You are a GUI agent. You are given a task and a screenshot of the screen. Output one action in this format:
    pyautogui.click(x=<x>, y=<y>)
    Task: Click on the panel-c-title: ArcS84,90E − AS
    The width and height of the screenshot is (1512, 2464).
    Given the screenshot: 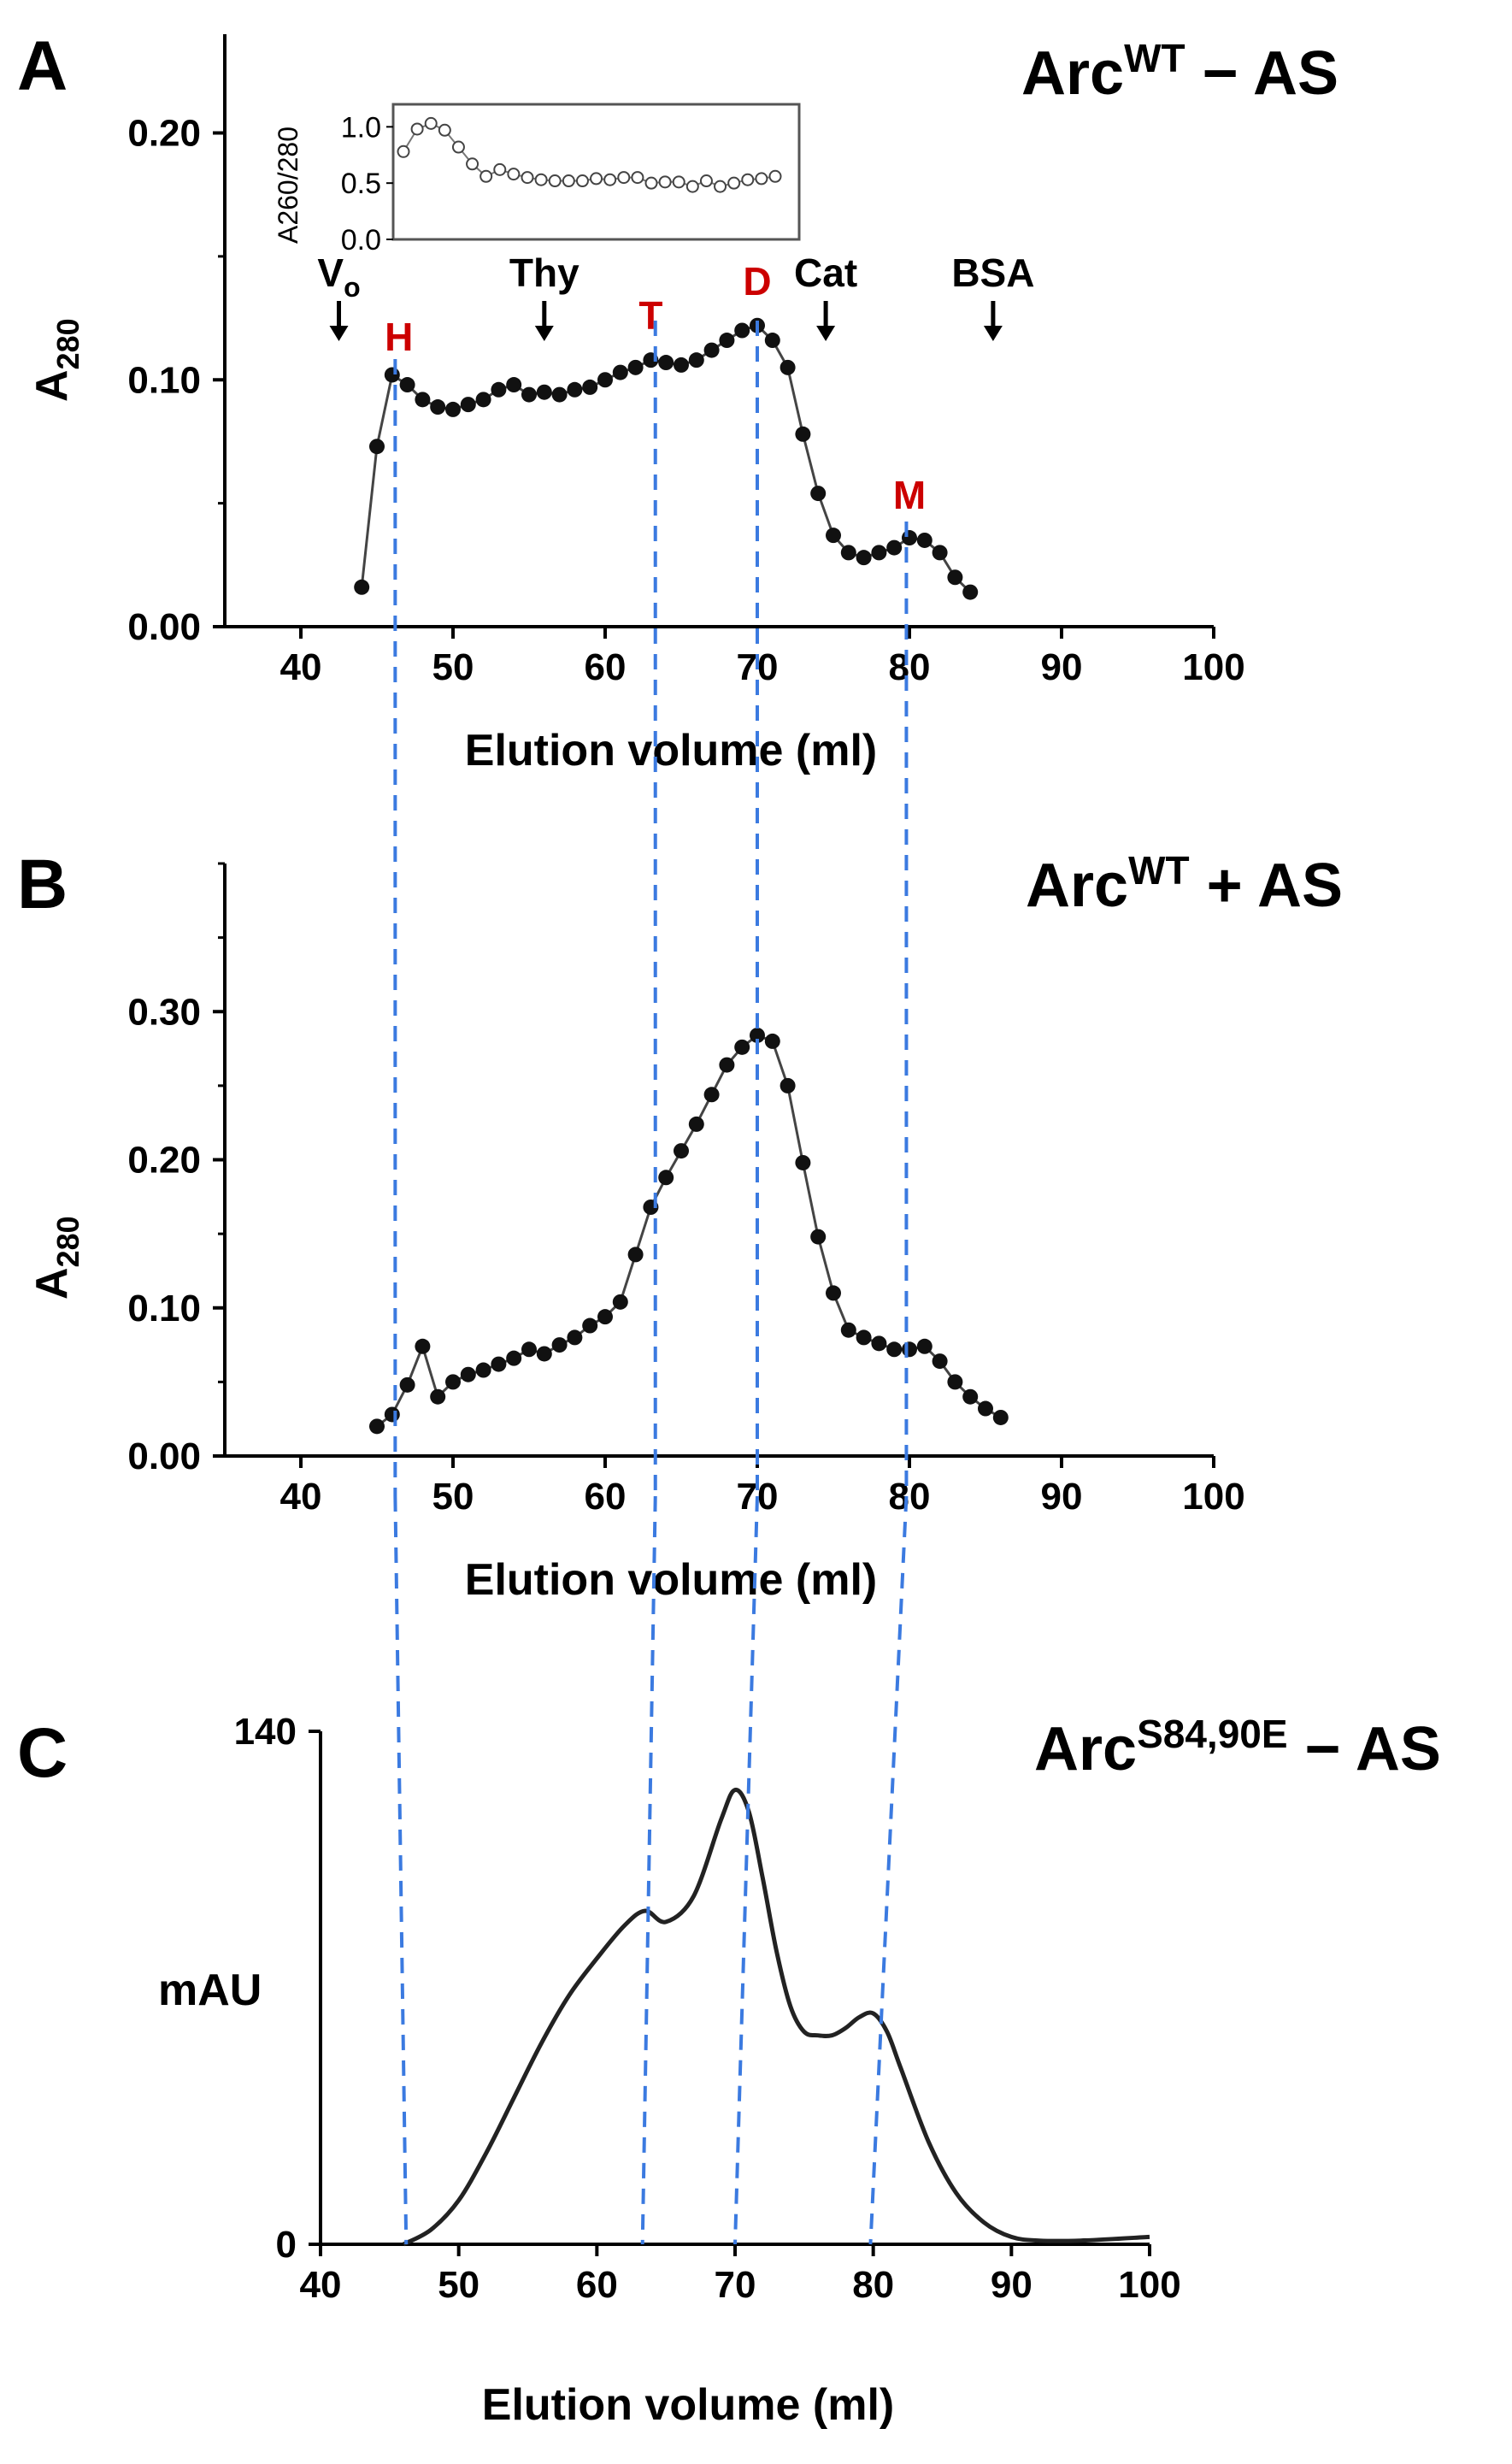 What is the action you would take?
    pyautogui.click(x=1237, y=1747)
    